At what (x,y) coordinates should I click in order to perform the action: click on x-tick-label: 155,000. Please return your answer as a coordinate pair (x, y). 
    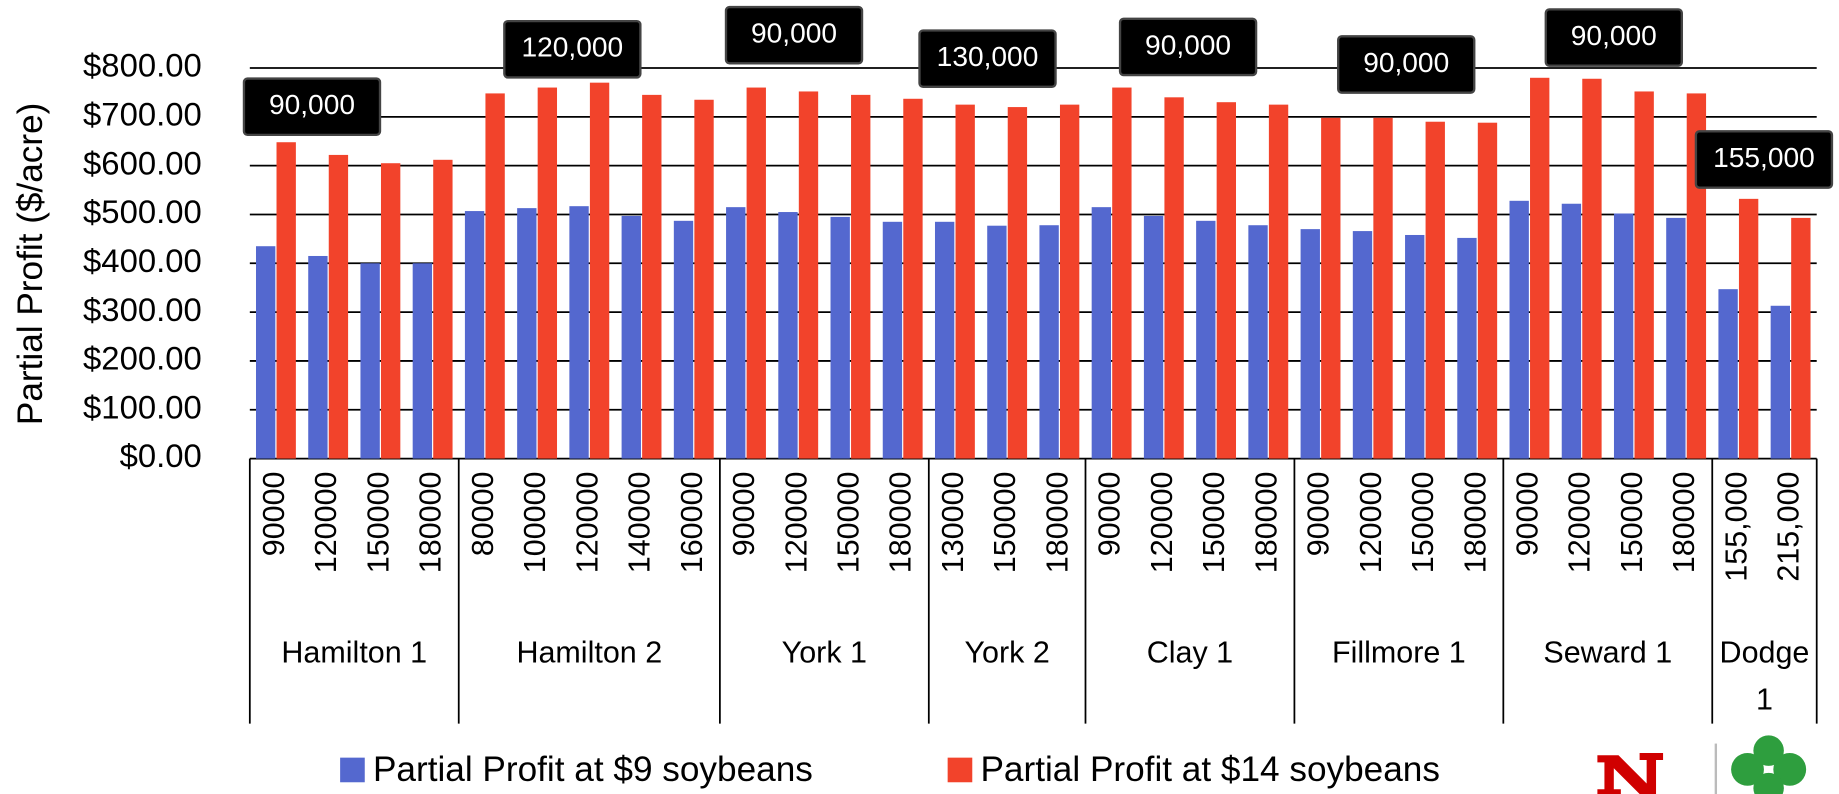
    Looking at the image, I should click on (1736, 526).